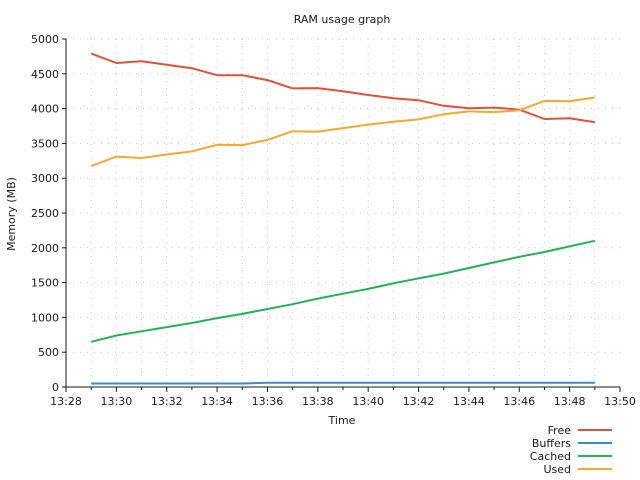 This screenshot has height=480, width=640. Describe the element at coordinates (167, 401) in the screenshot. I see `x-tick-label: 13:32` at that location.